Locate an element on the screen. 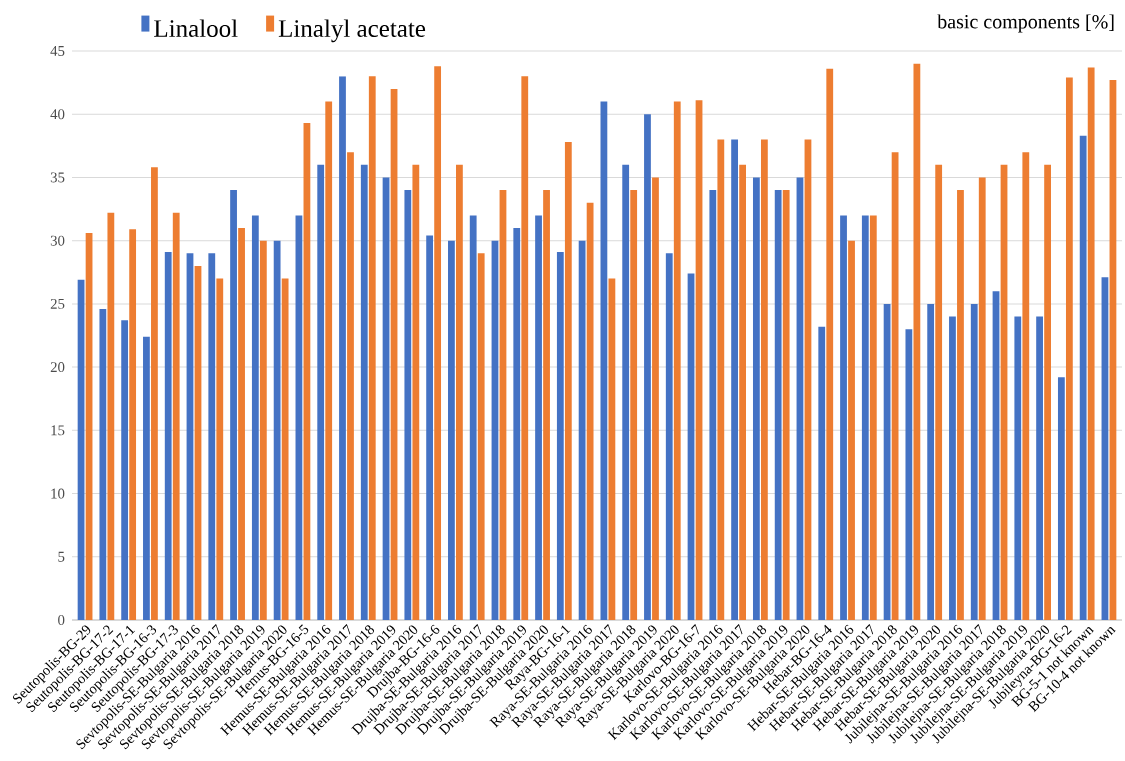 The image size is (1125, 761). legend-label: Linalyl acetate is located at coordinates (352, 31).